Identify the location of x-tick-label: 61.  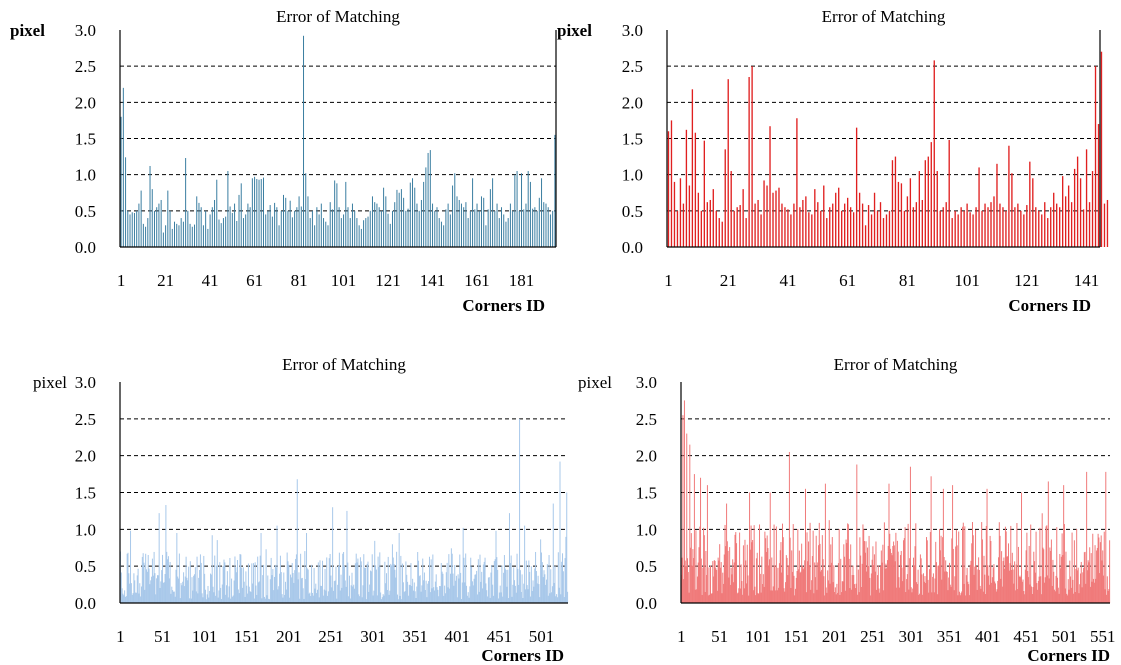
(254, 280).